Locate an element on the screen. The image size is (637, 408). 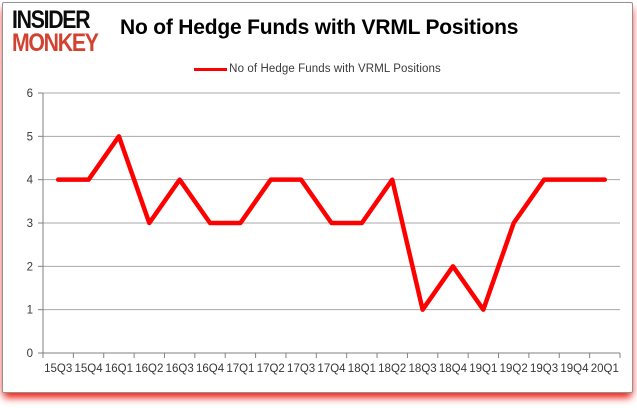
x-axis-tick-label: 16Q4 is located at coordinates (210, 369).